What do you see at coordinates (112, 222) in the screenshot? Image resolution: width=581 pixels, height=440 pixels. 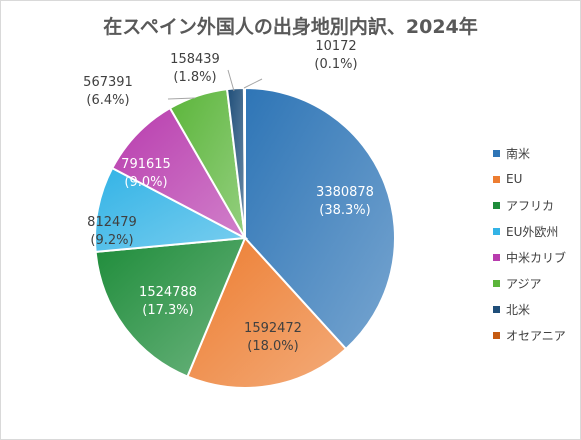 I see `slice-value-label: 812479` at bounding box center [112, 222].